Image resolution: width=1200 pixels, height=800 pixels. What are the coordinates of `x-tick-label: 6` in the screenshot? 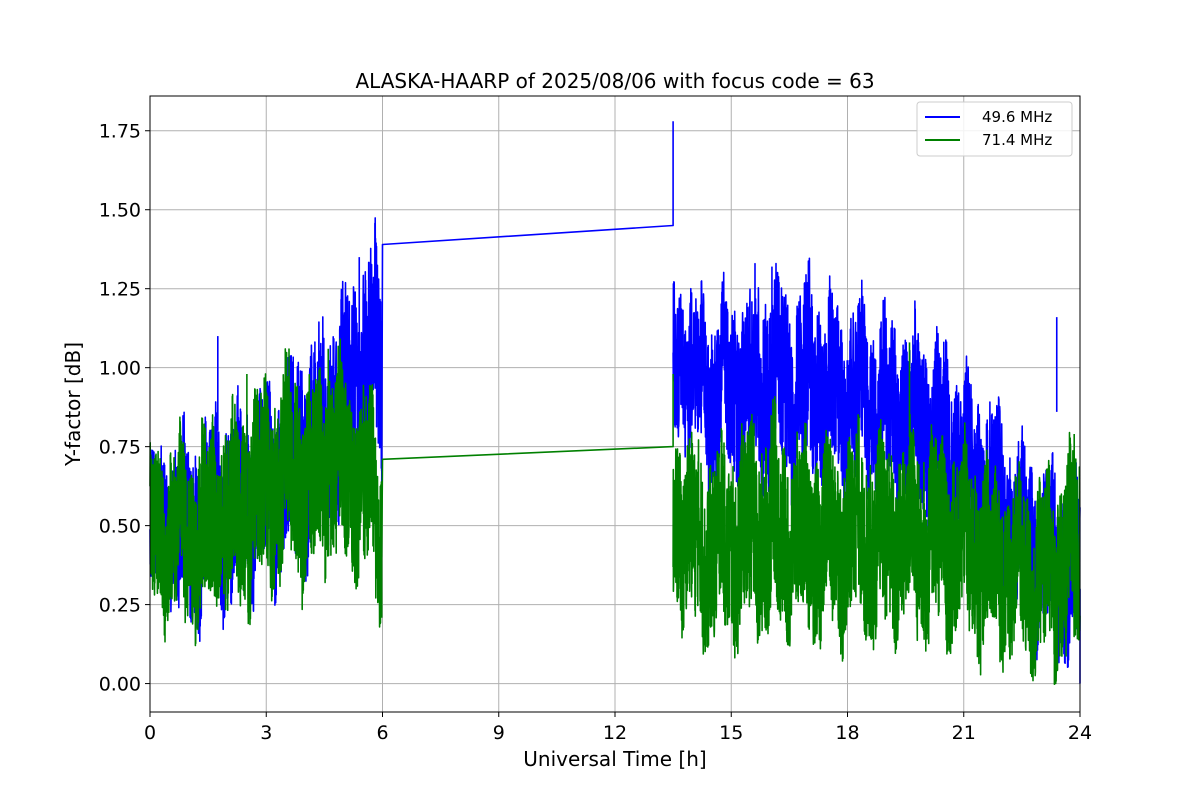 It's located at (382, 733).